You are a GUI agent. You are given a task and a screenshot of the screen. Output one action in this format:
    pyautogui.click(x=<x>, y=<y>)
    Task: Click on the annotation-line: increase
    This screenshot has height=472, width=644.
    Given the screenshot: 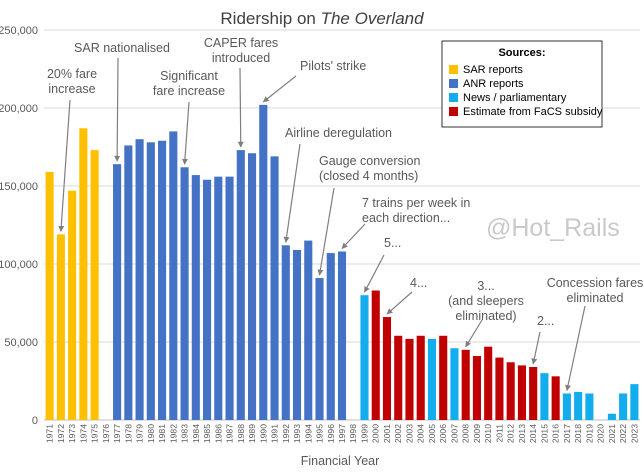 What is the action you would take?
    pyautogui.click(x=71, y=89)
    